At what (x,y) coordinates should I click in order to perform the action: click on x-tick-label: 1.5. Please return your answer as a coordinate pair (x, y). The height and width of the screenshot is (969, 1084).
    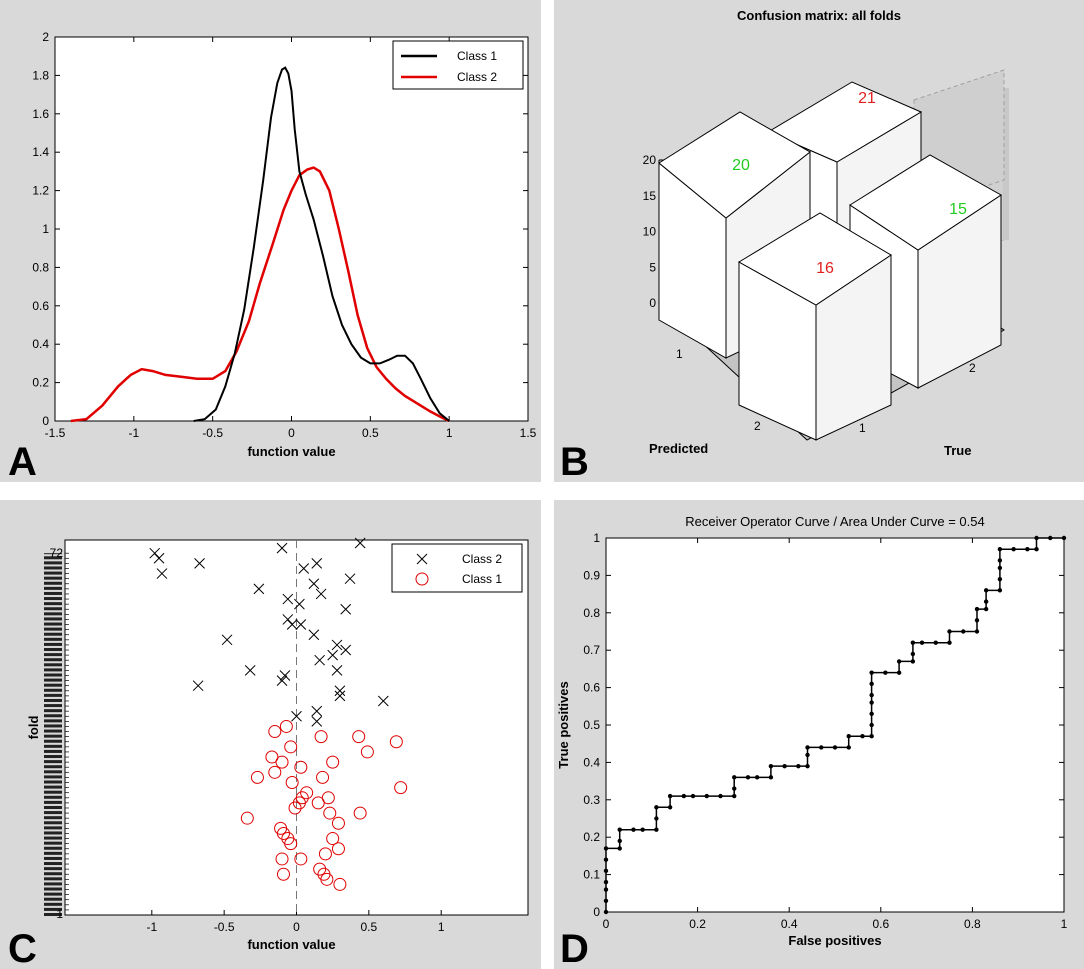
    Looking at the image, I should click on (528, 433).